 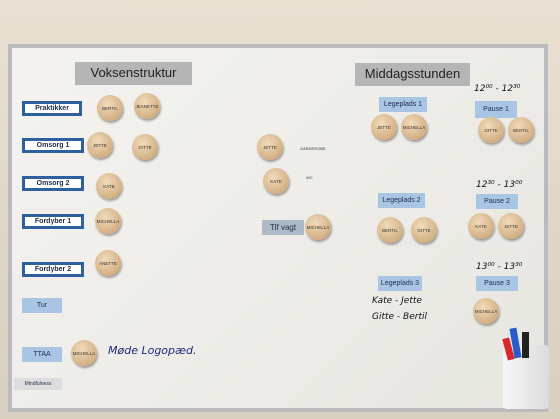 What do you see at coordinates (53, 221) in the screenshot?
I see `role-label: Fordyber 1` at bounding box center [53, 221].